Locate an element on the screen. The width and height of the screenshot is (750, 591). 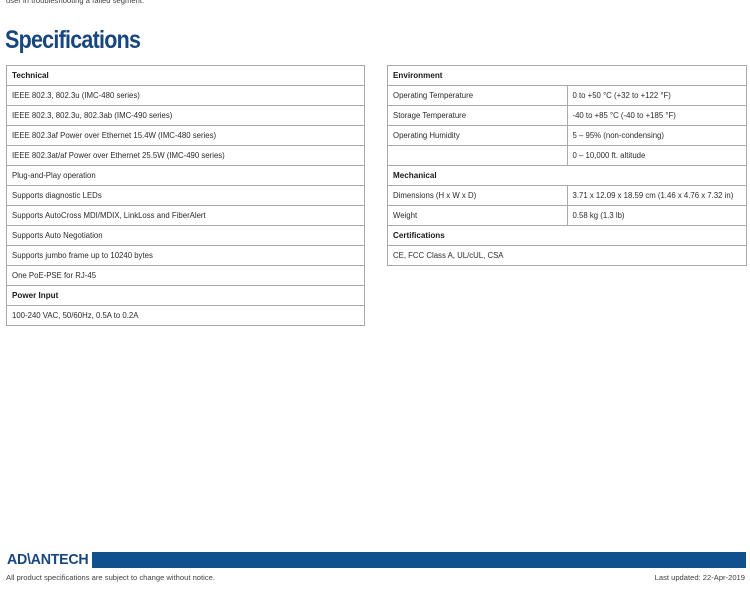
row-label: One PoE-PSE for RJ-45 is located at coordinates (185, 275).